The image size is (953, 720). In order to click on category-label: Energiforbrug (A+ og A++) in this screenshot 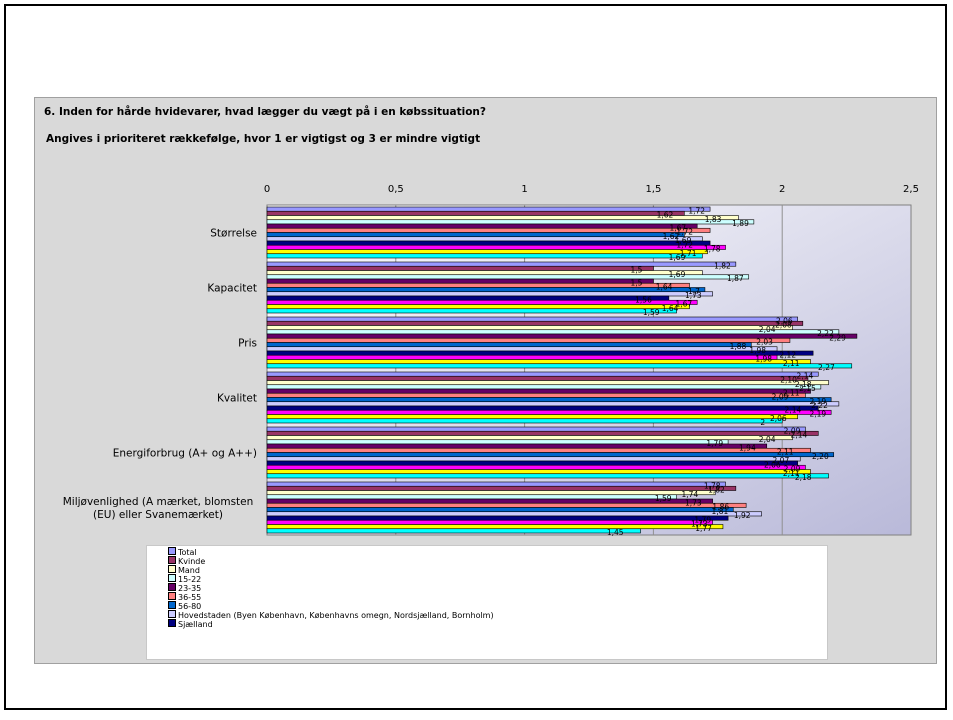, I will do `click(185, 454)`.